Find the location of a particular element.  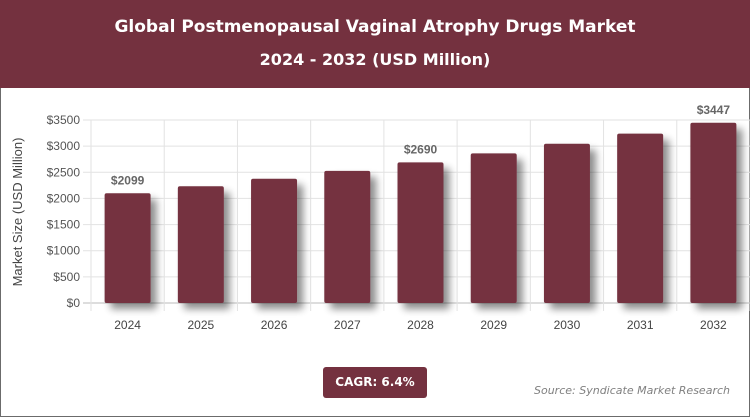

data-label: $2690 is located at coordinates (421, 149).